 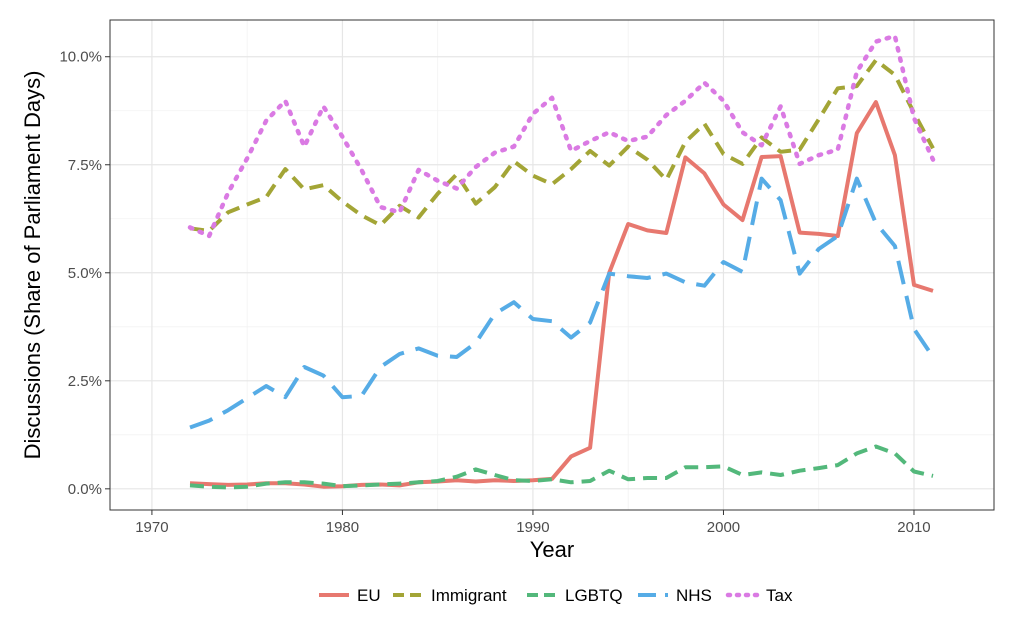 I want to click on x-tick-label: 2010, so click(x=913, y=527).